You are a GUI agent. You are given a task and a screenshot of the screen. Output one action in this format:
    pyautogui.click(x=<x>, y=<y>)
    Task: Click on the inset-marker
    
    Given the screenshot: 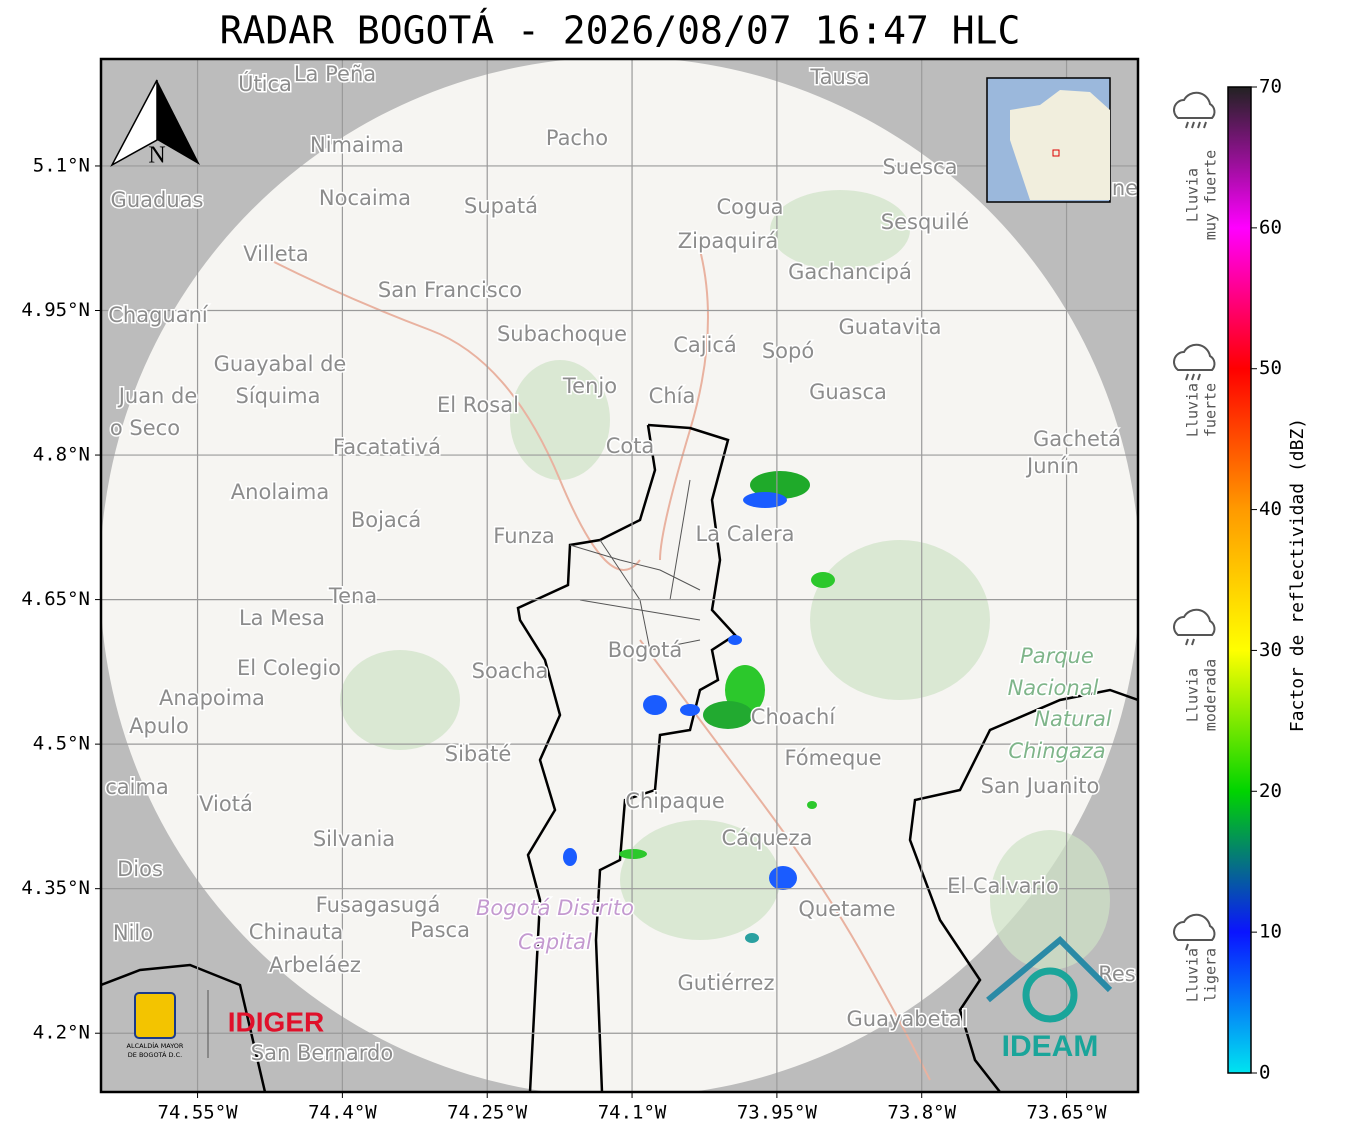 What is the action you would take?
    pyautogui.click(x=1056, y=153)
    